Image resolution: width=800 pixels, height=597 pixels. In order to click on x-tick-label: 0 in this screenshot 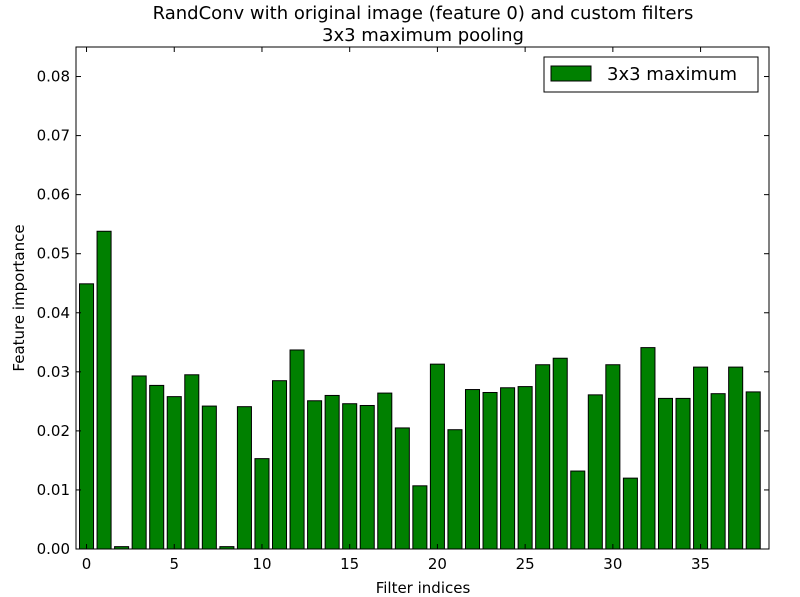, I will do `click(87, 564)`.